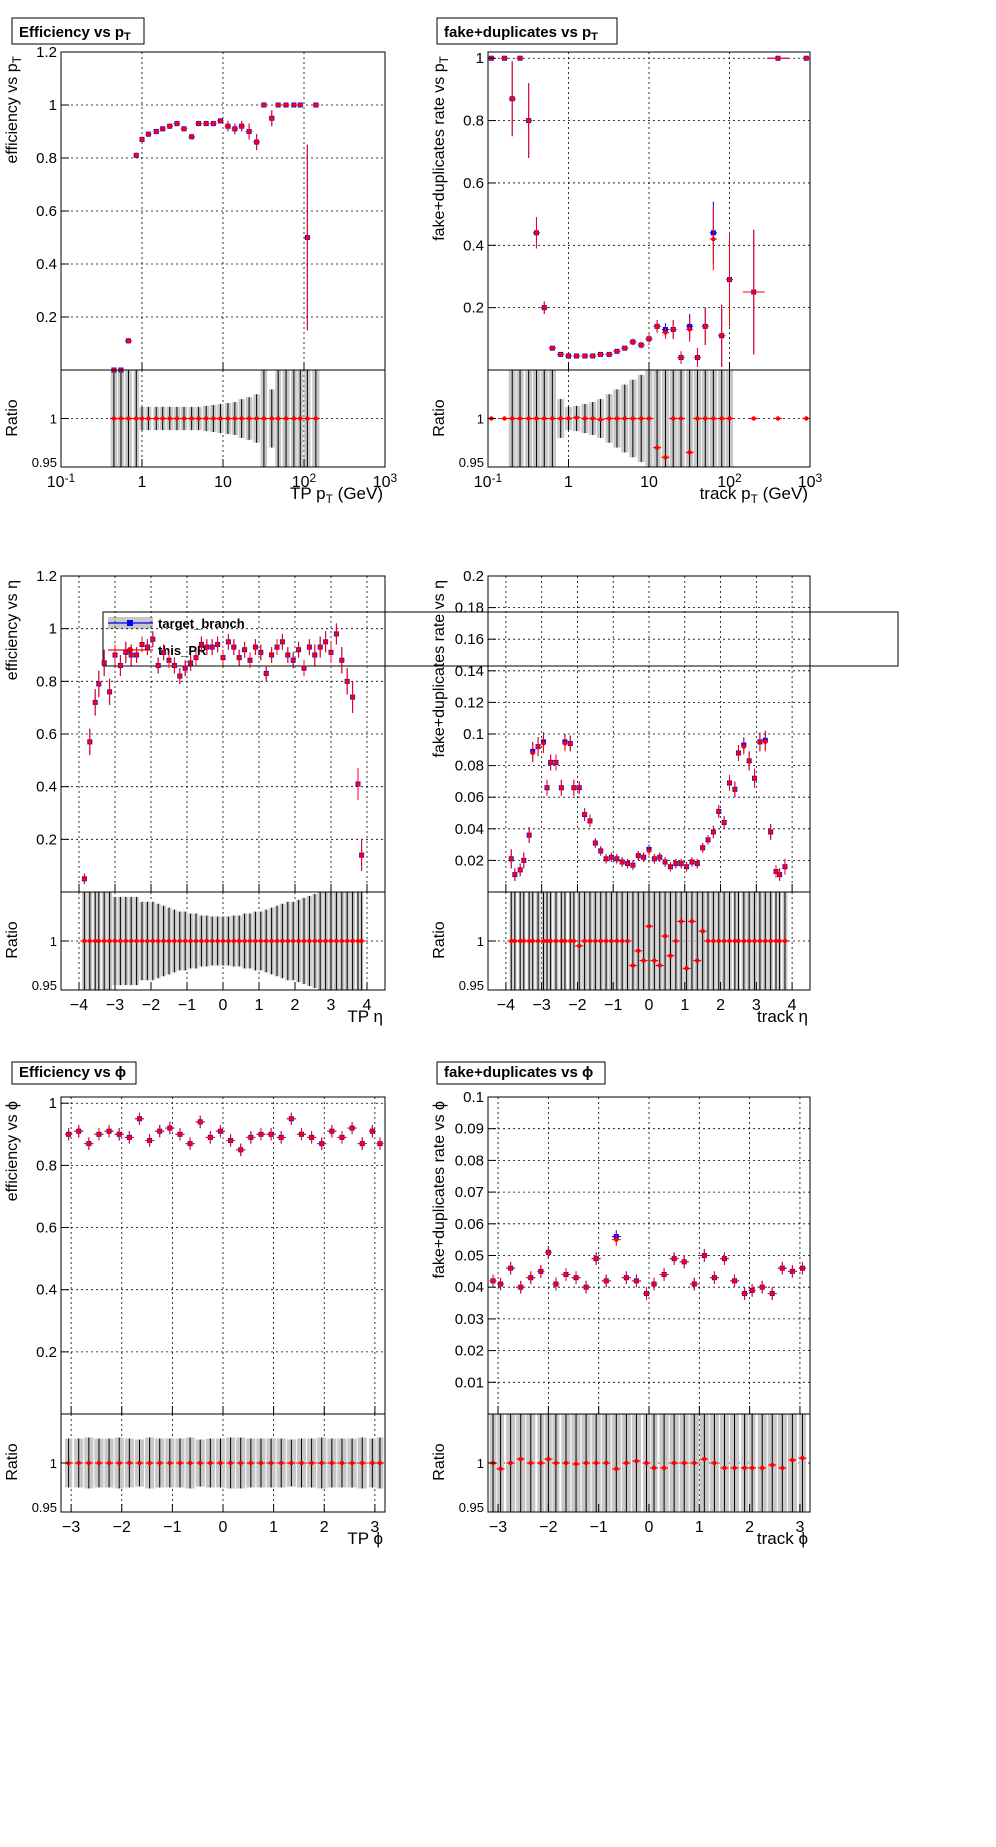  I want to click on y-tick-label: 0.01, so click(469, 1382).